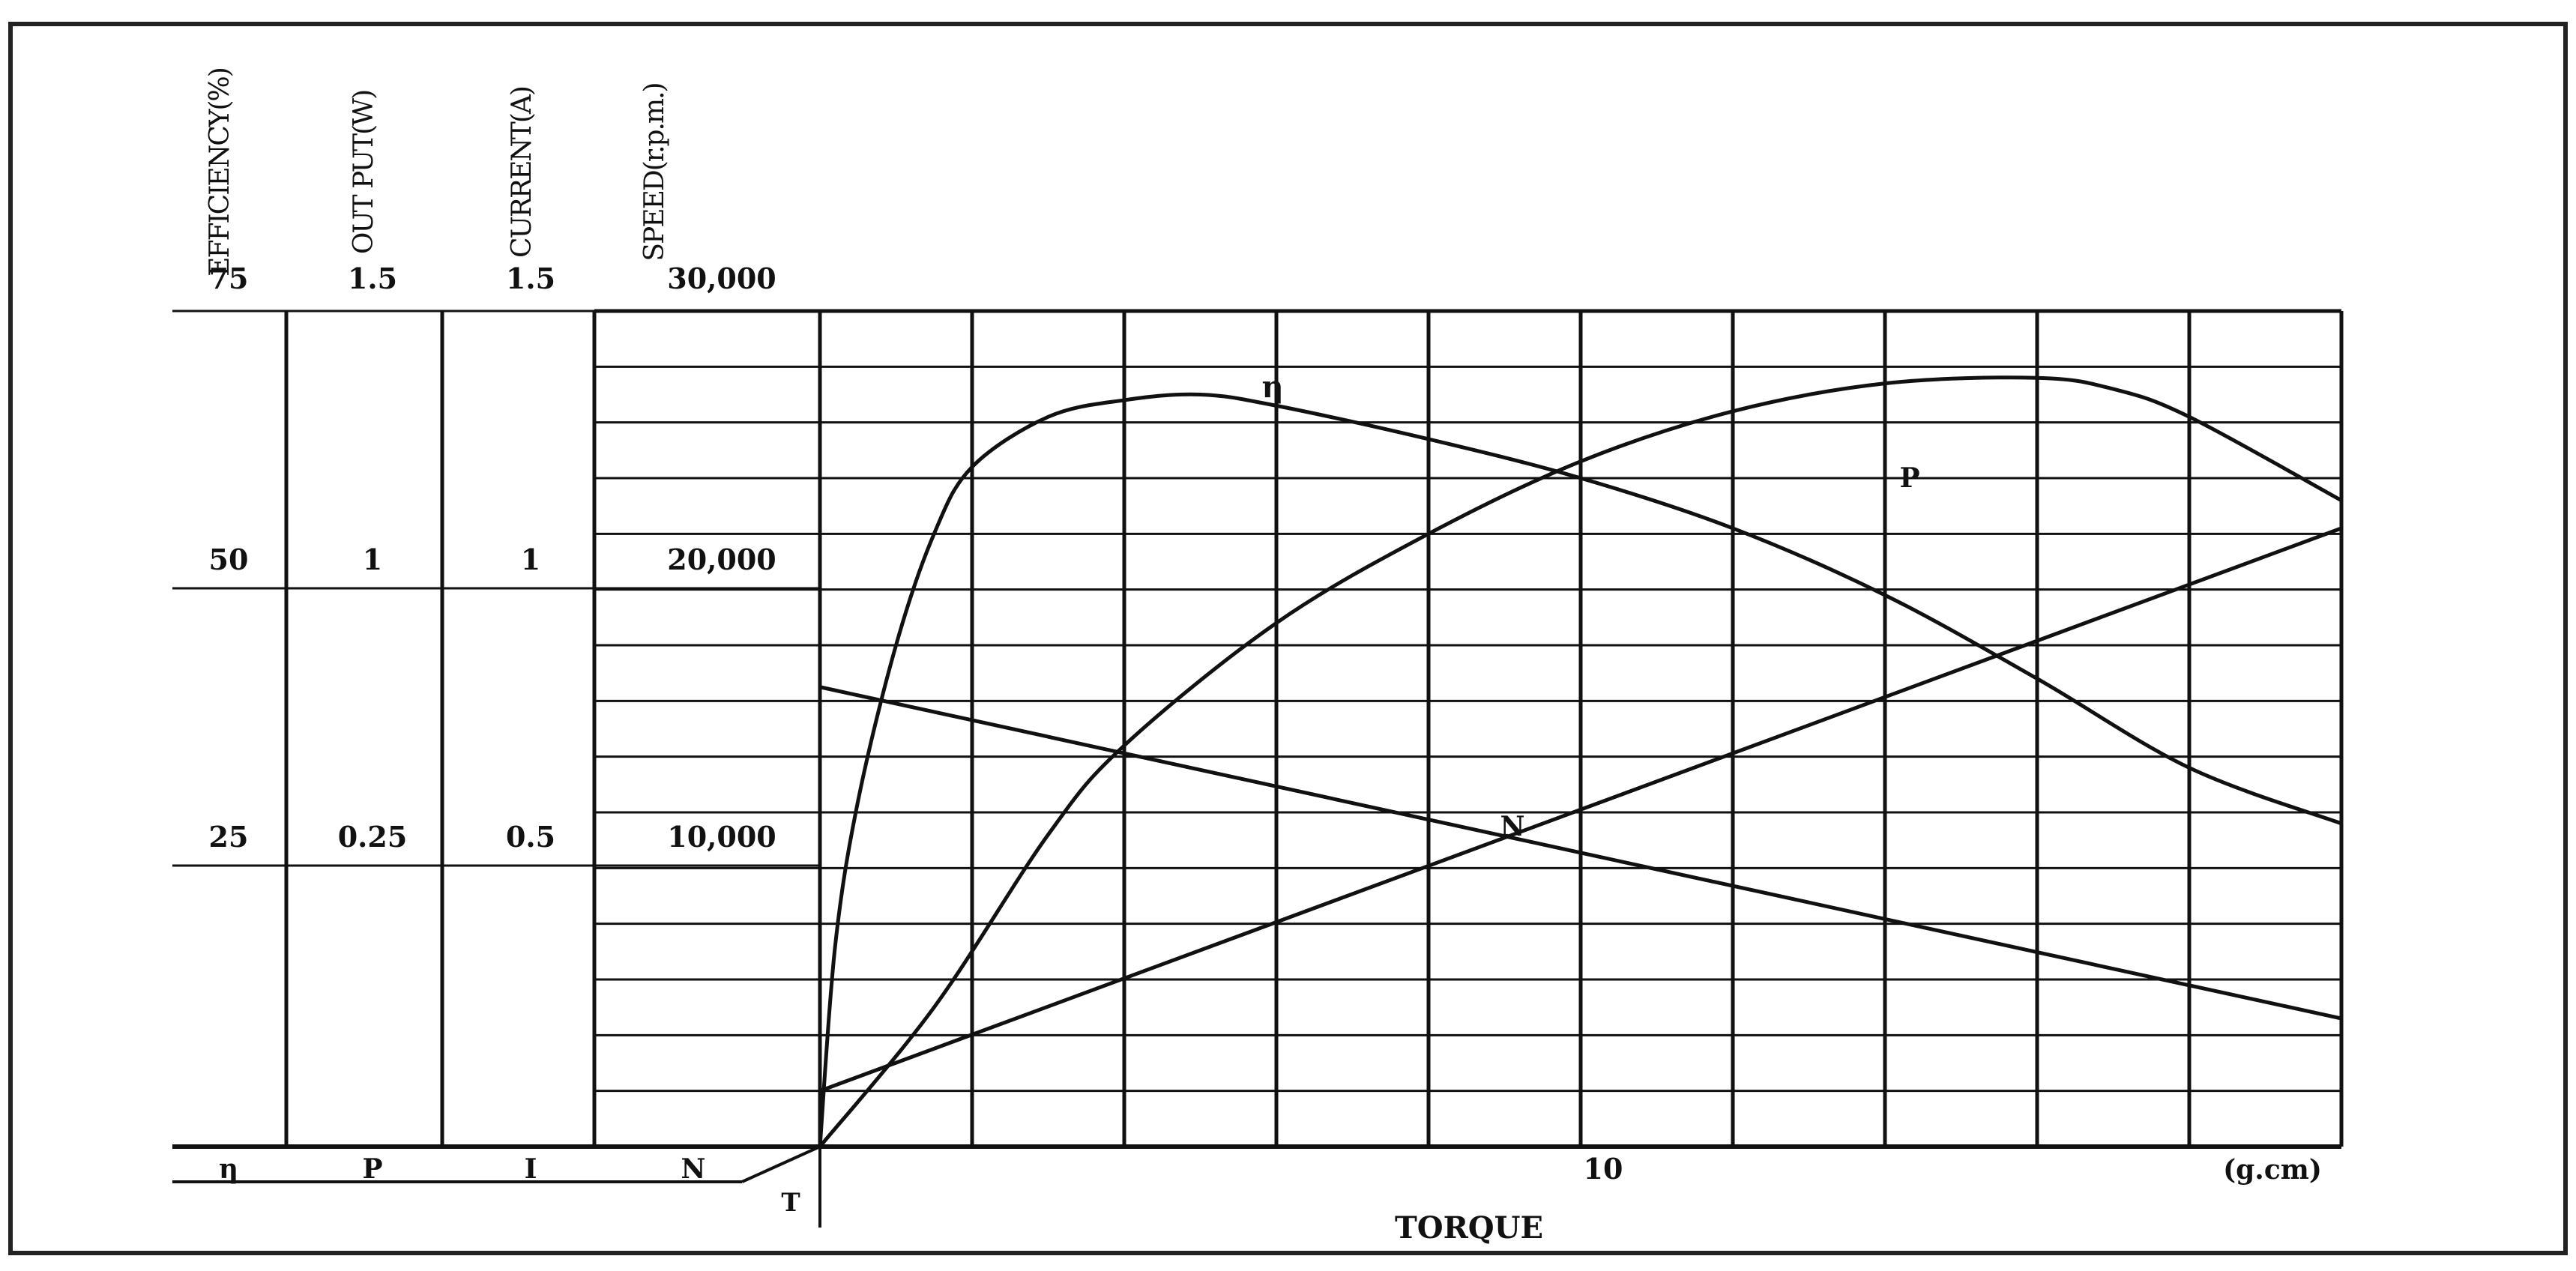 The width and height of the screenshot is (2576, 1271). I want to click on axis-tick-label: 50, so click(229, 559).